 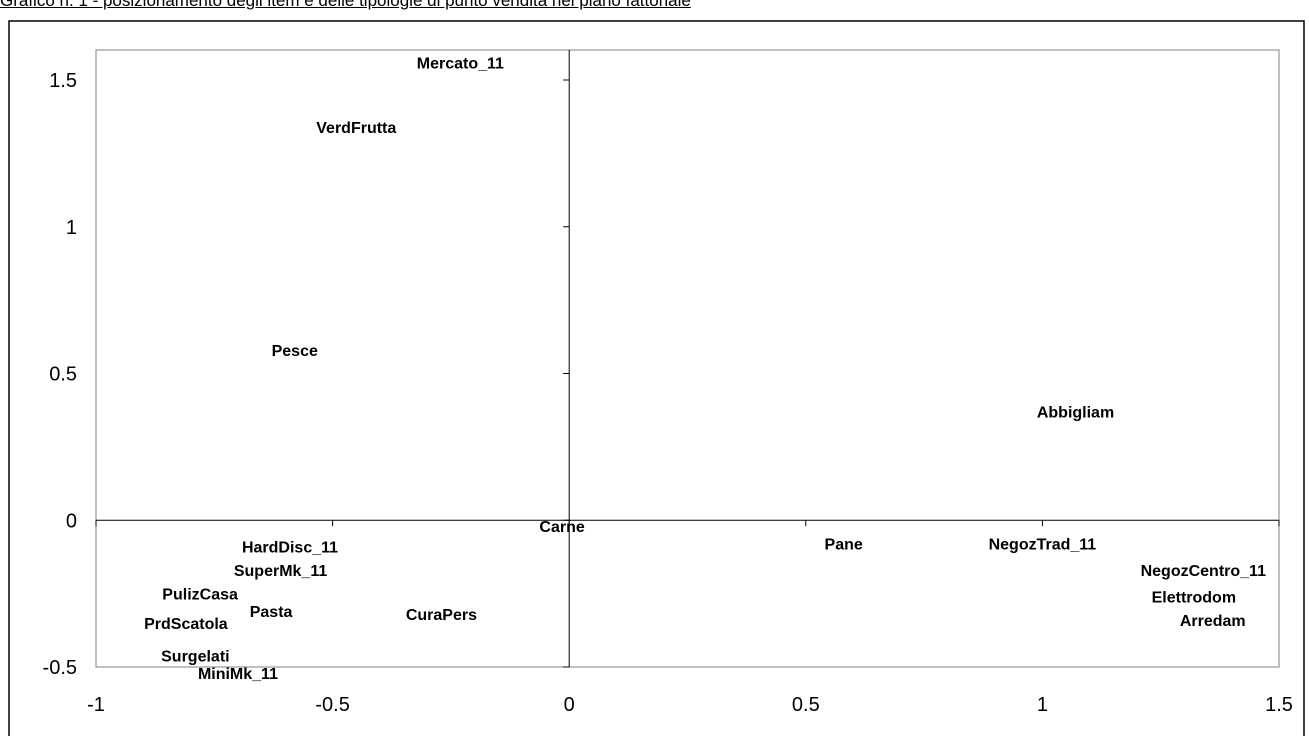 What do you see at coordinates (1042, 705) in the screenshot?
I see `x-tick-label: 1` at bounding box center [1042, 705].